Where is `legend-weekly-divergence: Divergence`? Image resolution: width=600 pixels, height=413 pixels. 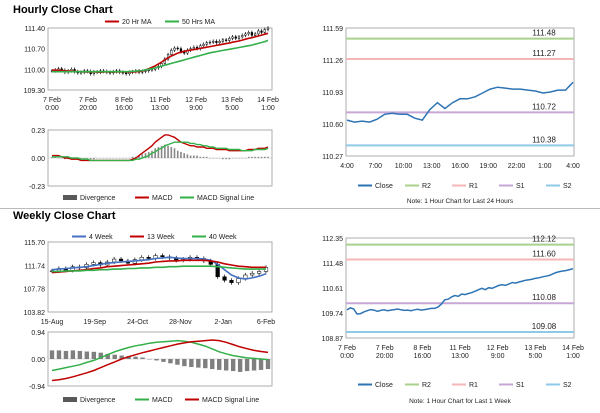 legend-weekly-divergence: Divergence is located at coordinates (98, 400).